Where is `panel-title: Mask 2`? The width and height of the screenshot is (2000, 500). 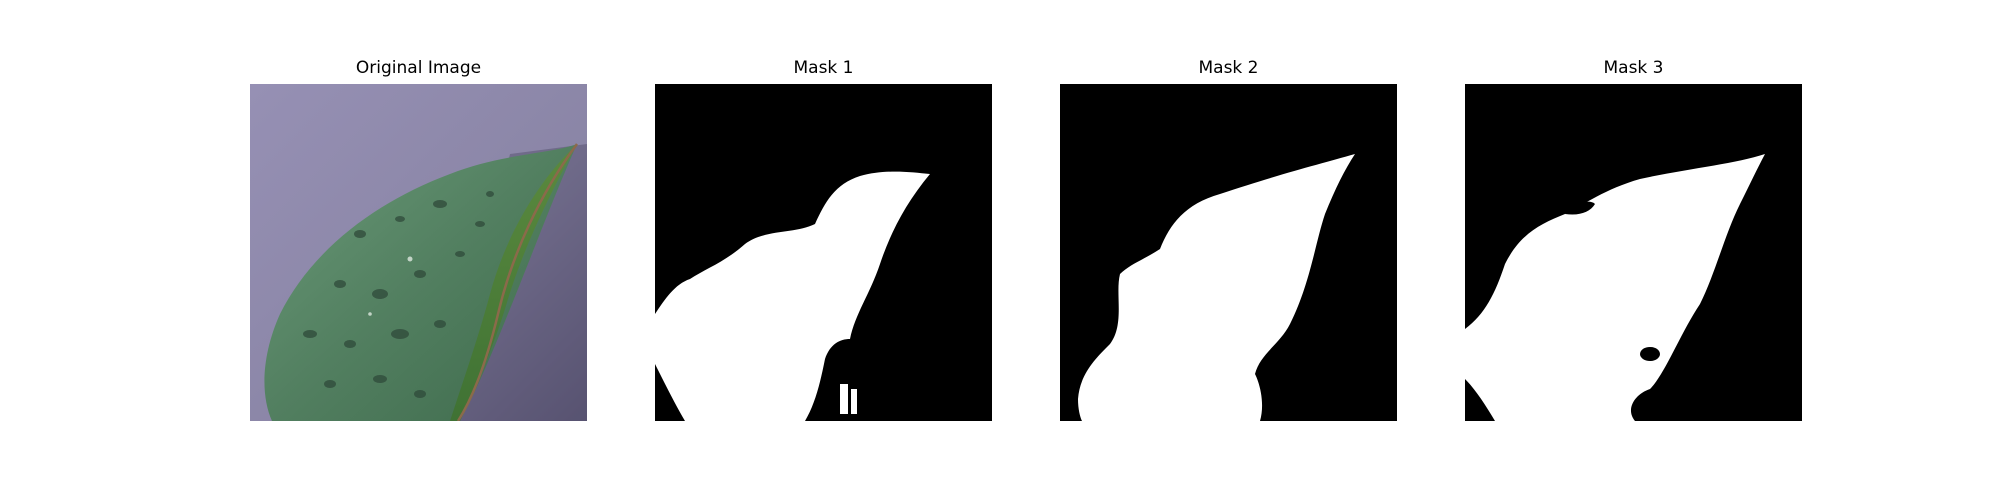
panel-title: Mask 2 is located at coordinates (1228, 68).